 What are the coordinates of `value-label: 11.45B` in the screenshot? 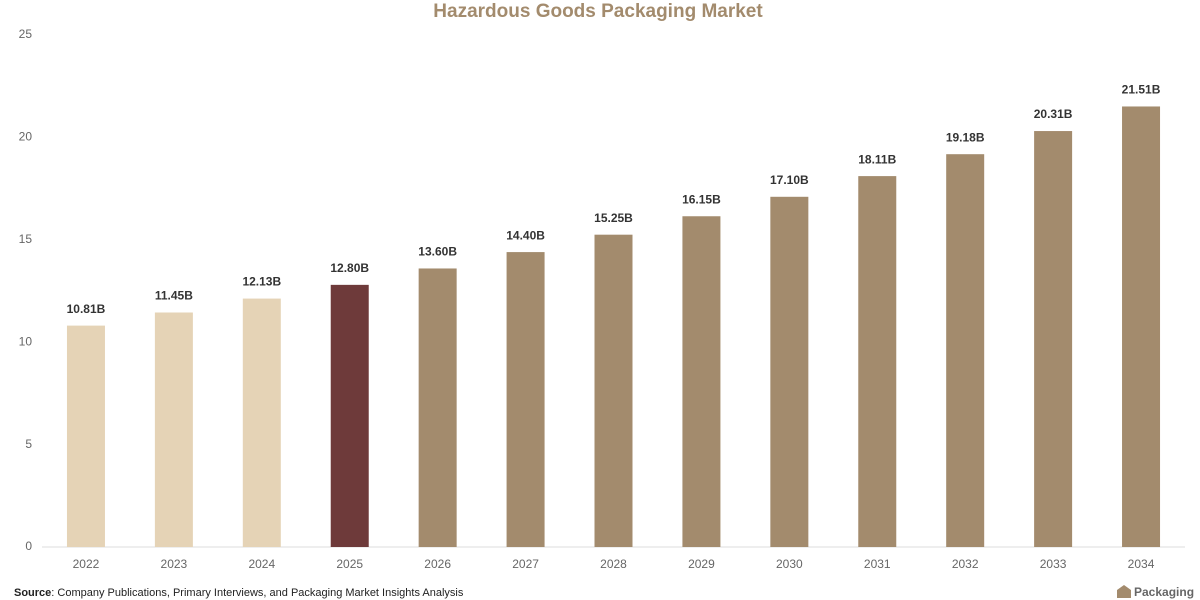 It's located at (174, 296).